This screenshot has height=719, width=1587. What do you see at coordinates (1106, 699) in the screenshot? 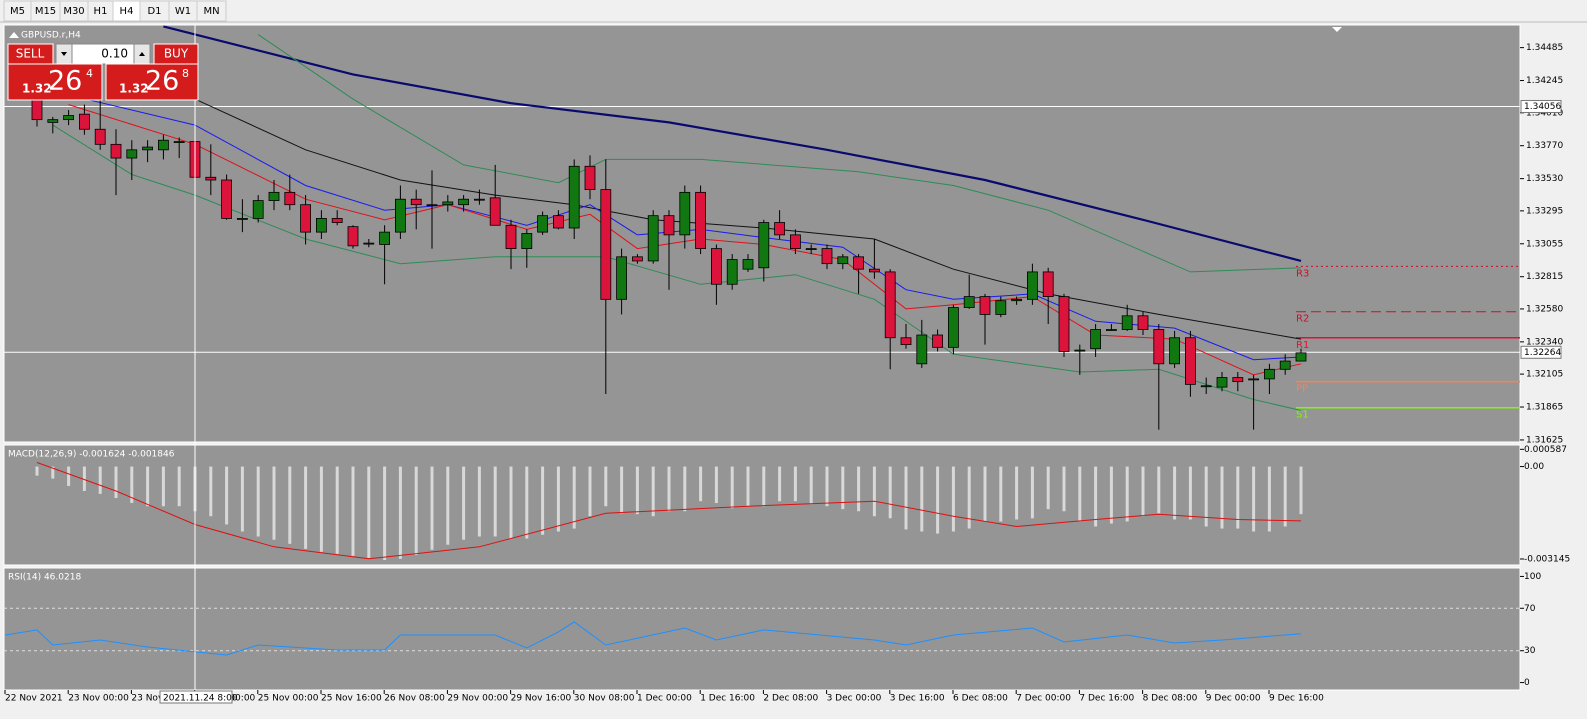
I see `x-tick-label: 7 Dec 16:00` at bounding box center [1106, 699].